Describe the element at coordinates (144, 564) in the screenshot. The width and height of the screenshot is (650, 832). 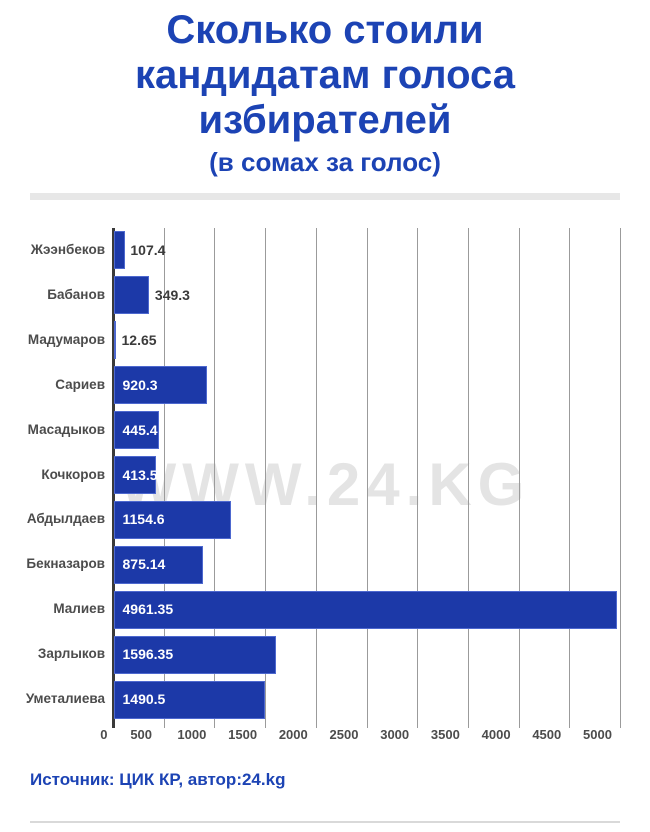
I see `value-label: 875.14` at that location.